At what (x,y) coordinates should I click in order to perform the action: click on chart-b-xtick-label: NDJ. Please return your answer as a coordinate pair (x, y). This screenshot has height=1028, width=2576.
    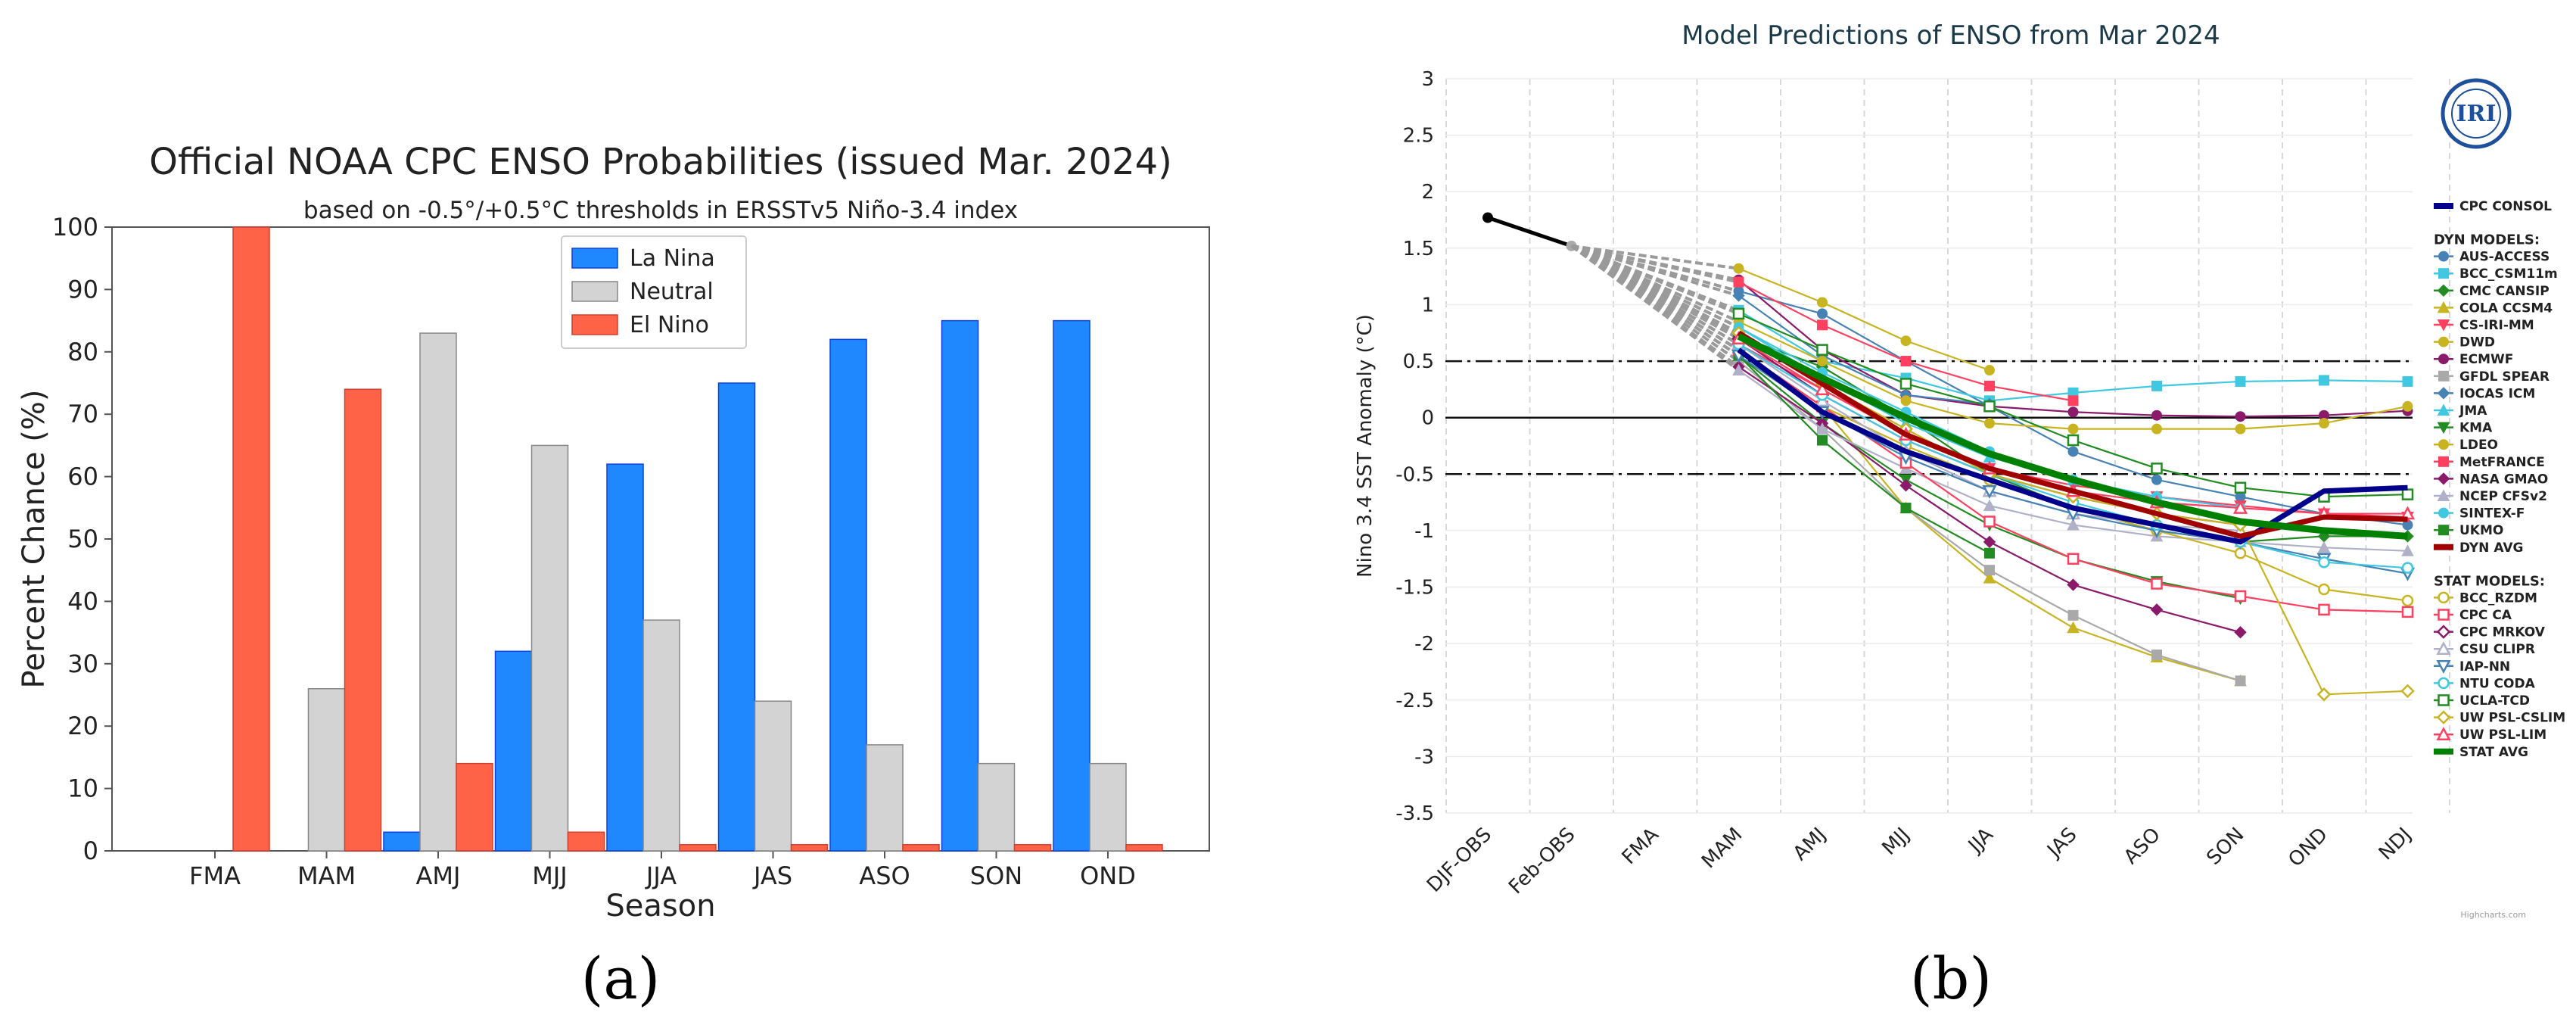
    Looking at the image, I should click on (2395, 844).